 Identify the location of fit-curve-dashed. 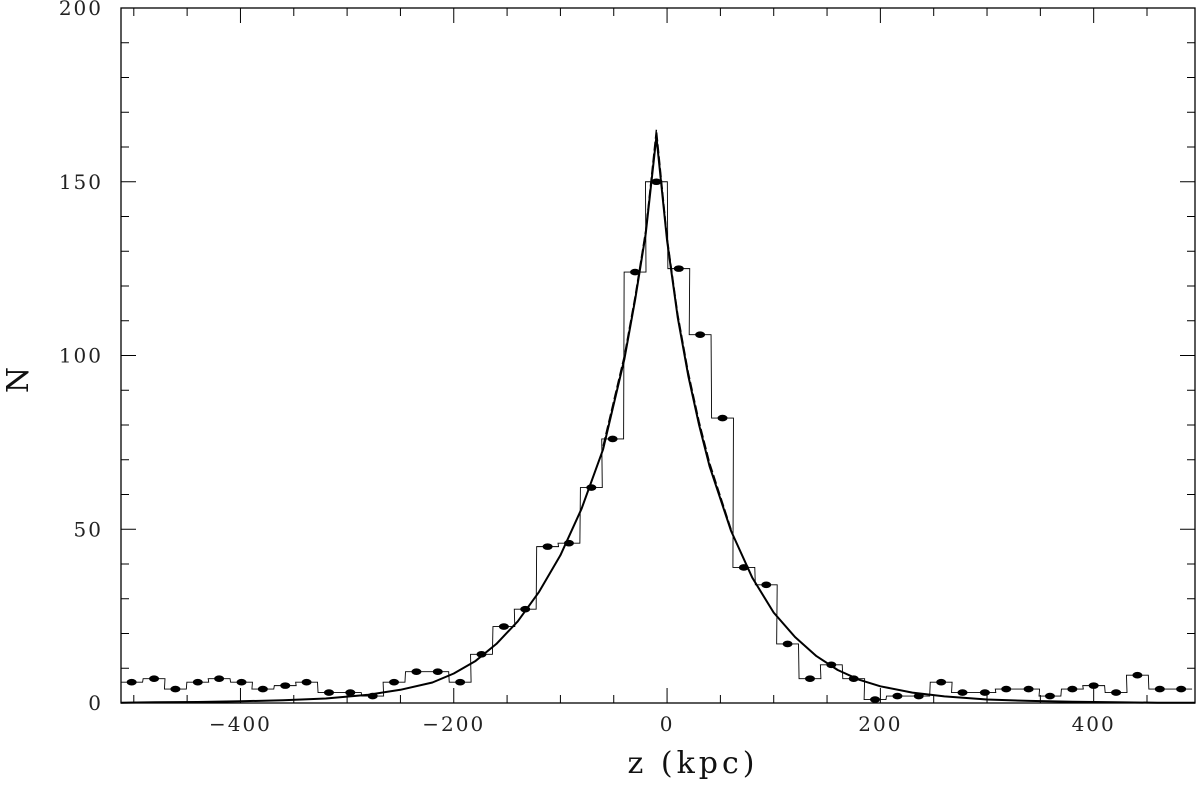
(667, 329).